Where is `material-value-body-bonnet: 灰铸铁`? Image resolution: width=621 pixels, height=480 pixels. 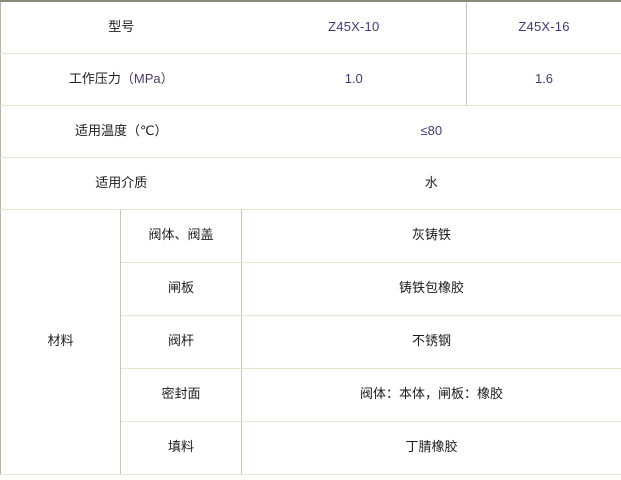 material-value-body-bonnet: 灰铸铁 is located at coordinates (431, 236).